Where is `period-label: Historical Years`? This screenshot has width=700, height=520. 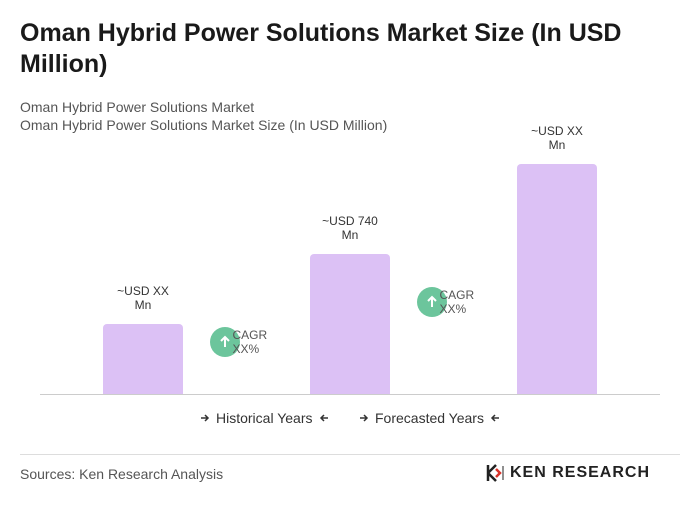 period-label: Historical Years is located at coordinates (264, 418).